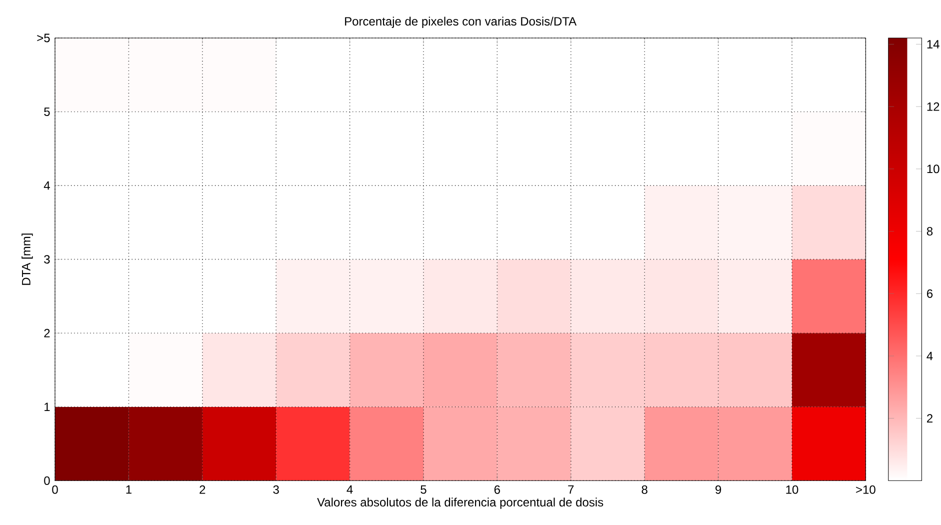  Describe the element at coordinates (460, 504) in the screenshot. I see `x-axis-title: Valores absolutos de la diferencia porcentual de dosis` at that location.